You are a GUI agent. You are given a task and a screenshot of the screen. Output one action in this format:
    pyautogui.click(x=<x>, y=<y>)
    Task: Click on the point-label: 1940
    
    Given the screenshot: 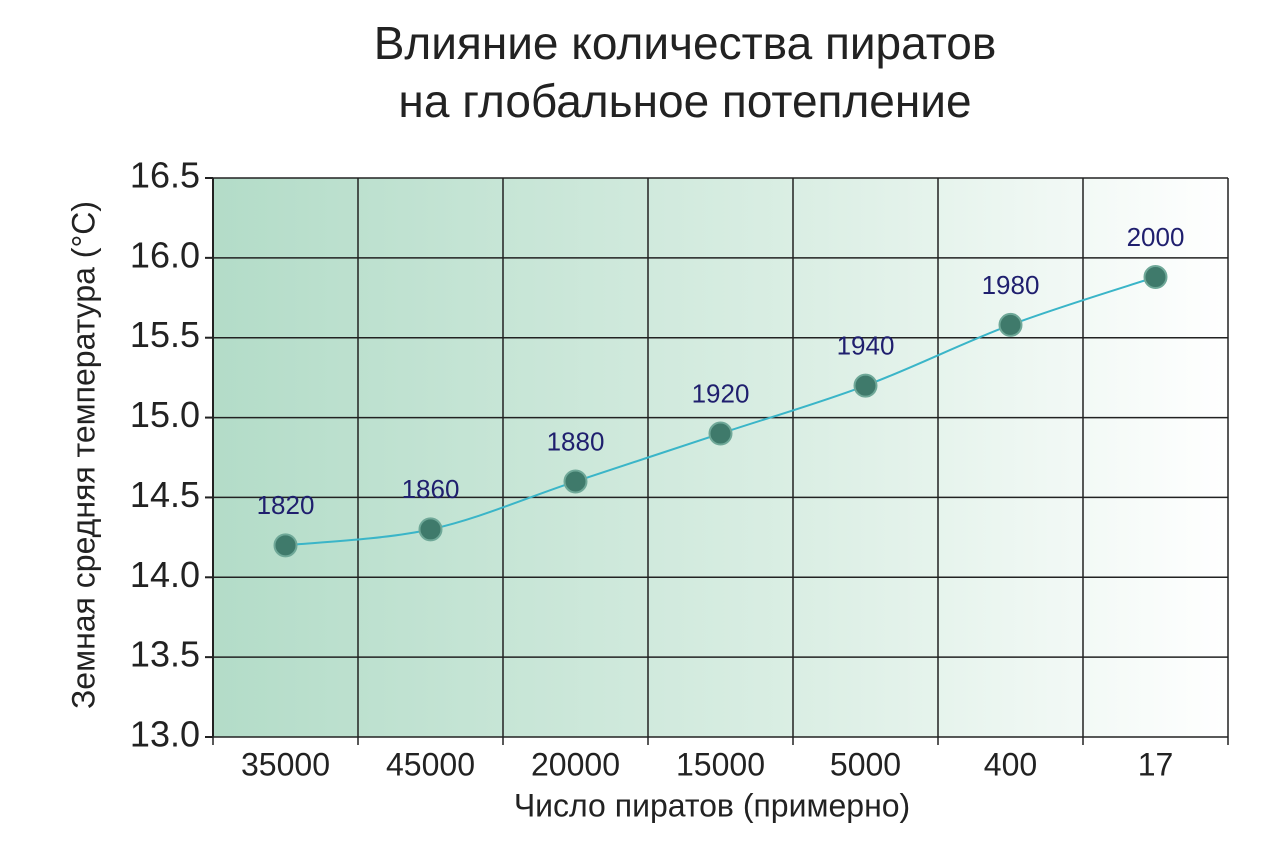 What is the action you would take?
    pyautogui.click(x=866, y=346)
    